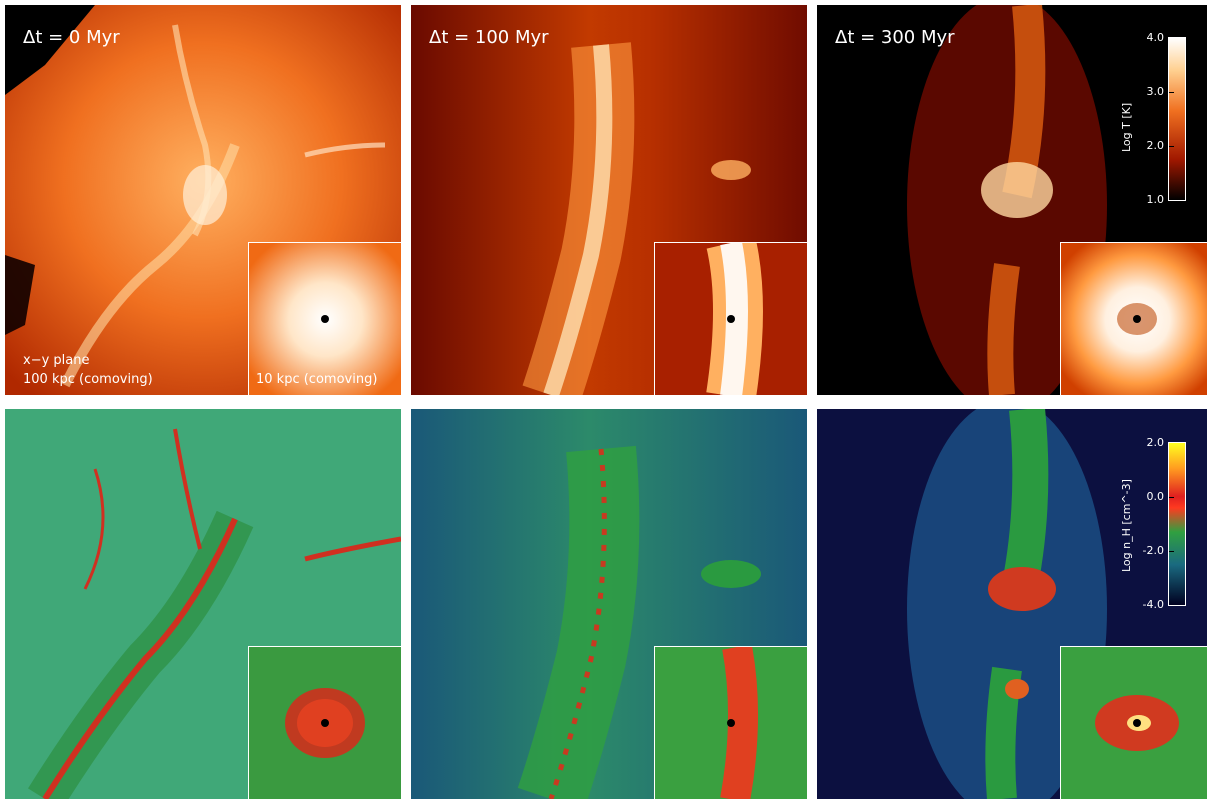 This screenshot has height=799, width=1207. I want to click on temperature-colorbar: 4.0 3.0 2.0 1.0 Log T [K], so click(1152, 119).